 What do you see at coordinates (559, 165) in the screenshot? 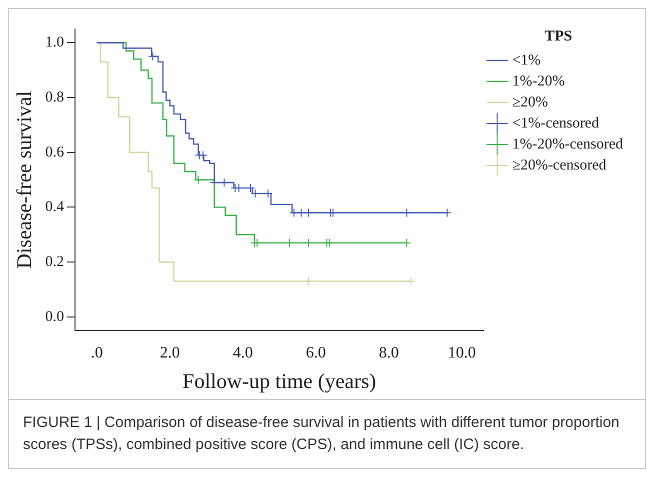
I see `legend-label: ≥20%-censored` at bounding box center [559, 165].